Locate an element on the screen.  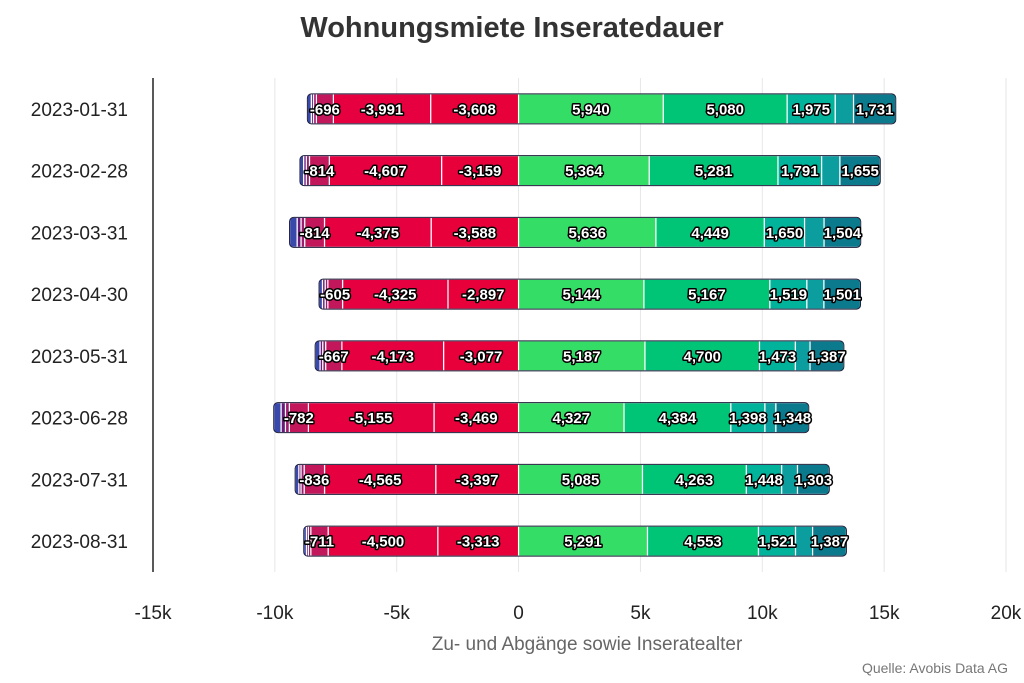
bar-value-label: -4,607 is located at coordinates (385, 171).